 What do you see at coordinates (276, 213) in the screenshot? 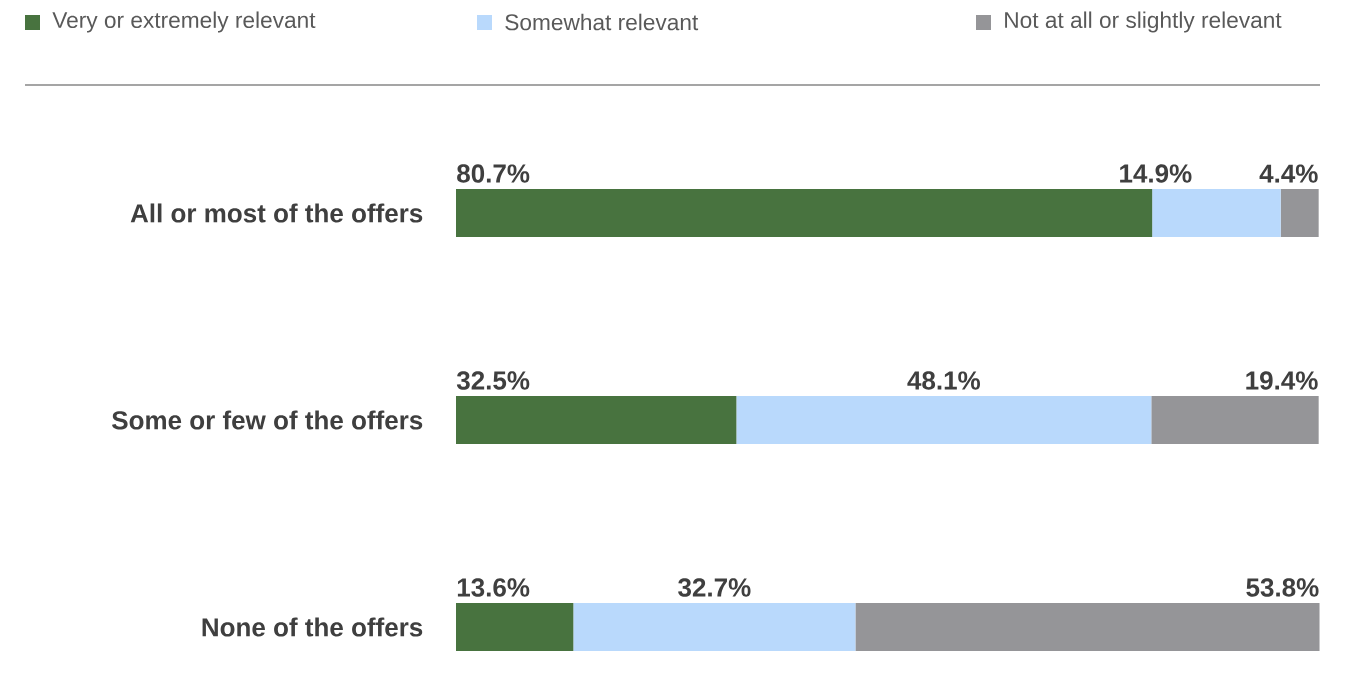
I see `y-tick-label: All or most of the offers` at bounding box center [276, 213].